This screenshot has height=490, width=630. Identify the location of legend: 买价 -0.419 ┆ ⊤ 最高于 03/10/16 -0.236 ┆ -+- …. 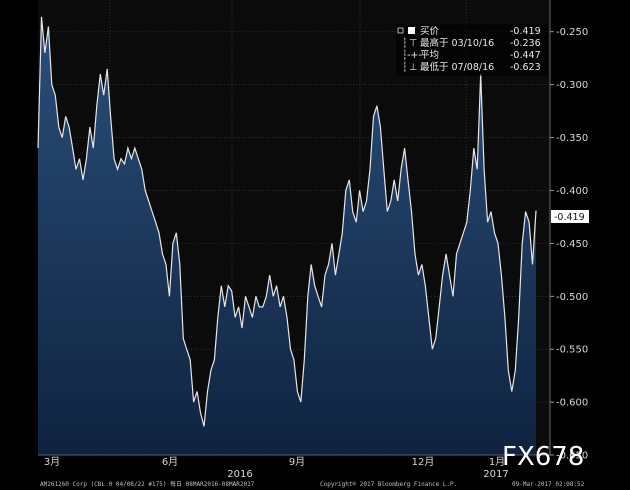
(472, 50).